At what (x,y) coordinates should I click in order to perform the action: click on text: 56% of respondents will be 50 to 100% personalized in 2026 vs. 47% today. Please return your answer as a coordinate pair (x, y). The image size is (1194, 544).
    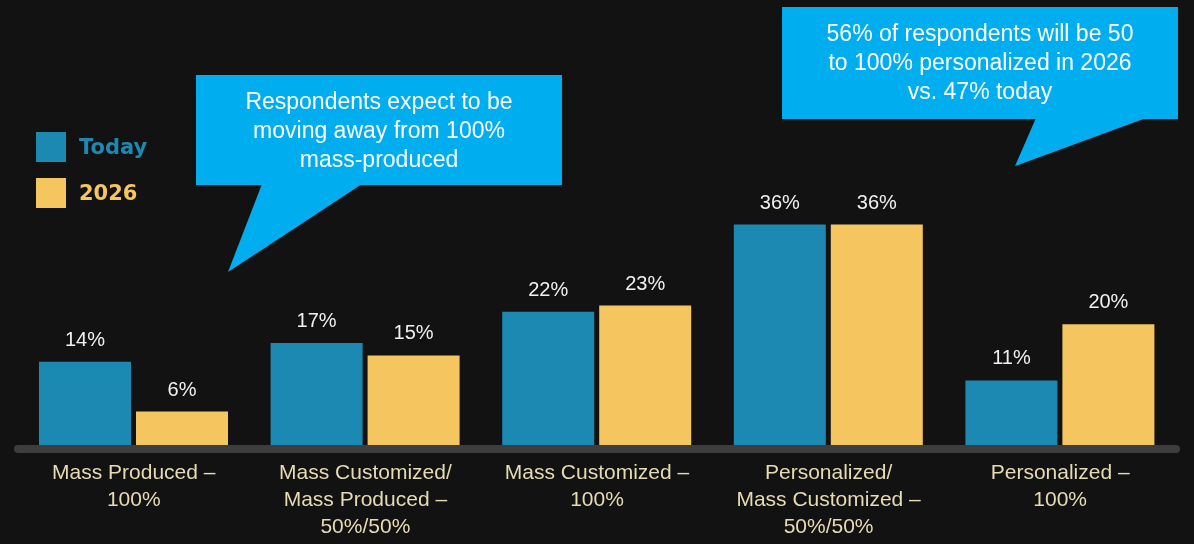
    Looking at the image, I should click on (980, 62).